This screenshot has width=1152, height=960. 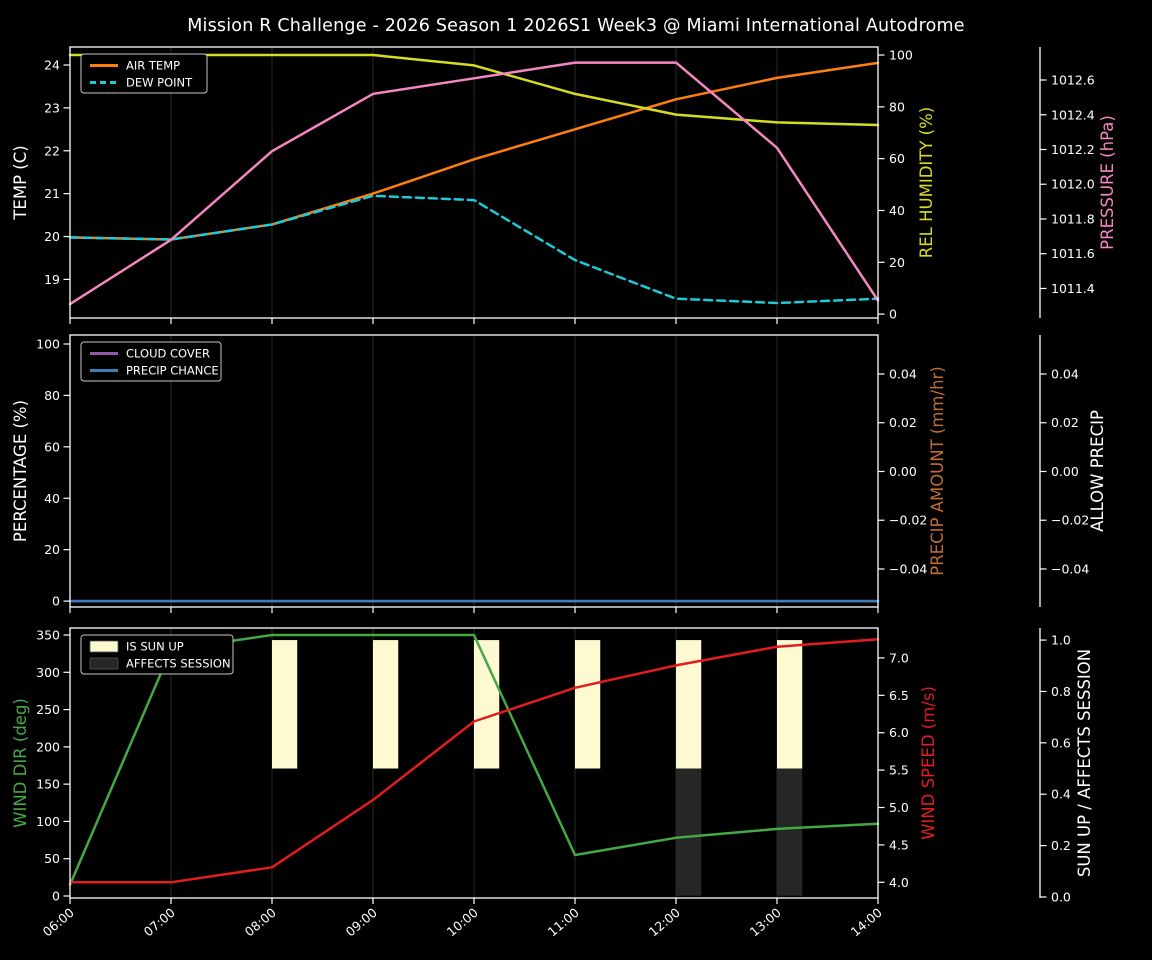 I want to click on tick-label: 1011.6, so click(x=1073, y=253).